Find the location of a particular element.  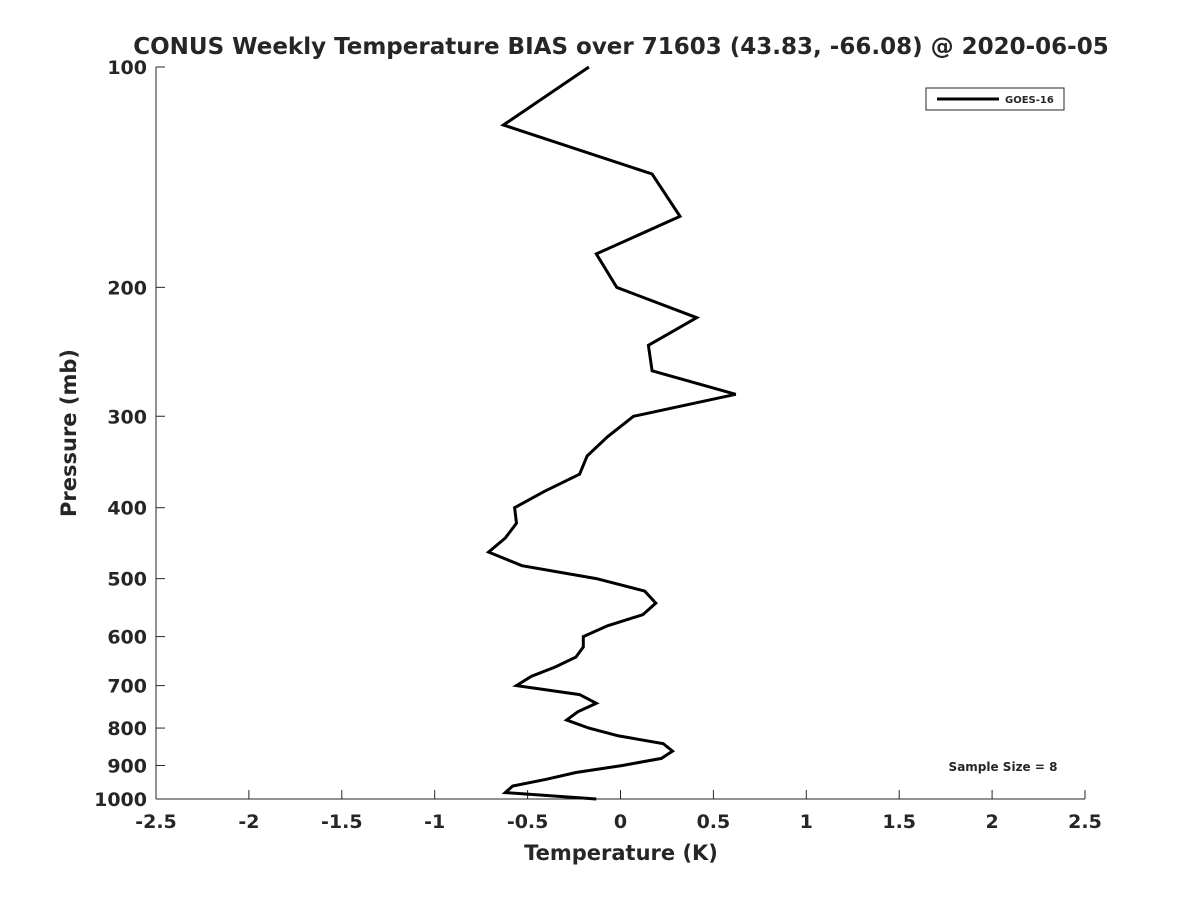

y-tick-label: 200 is located at coordinates (127, 288).